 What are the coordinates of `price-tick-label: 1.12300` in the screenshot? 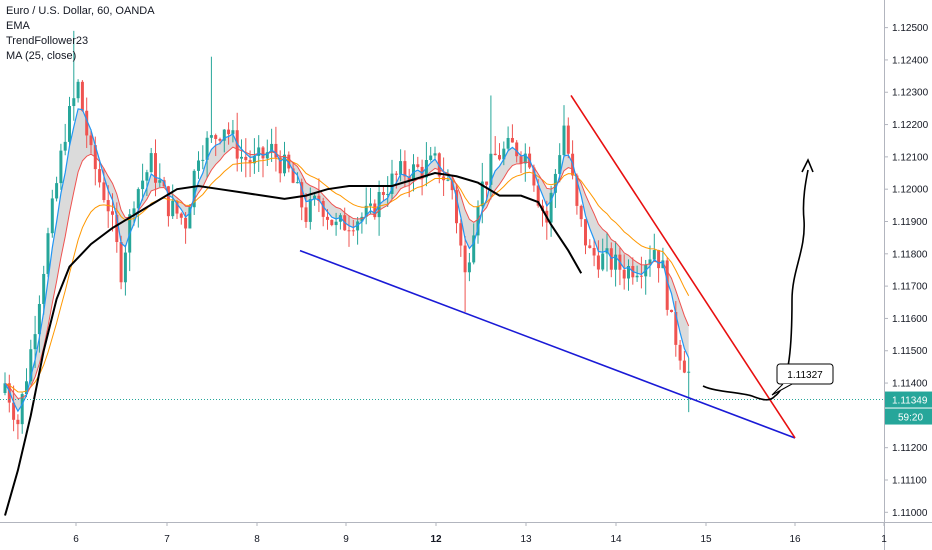 It's located at (910, 93).